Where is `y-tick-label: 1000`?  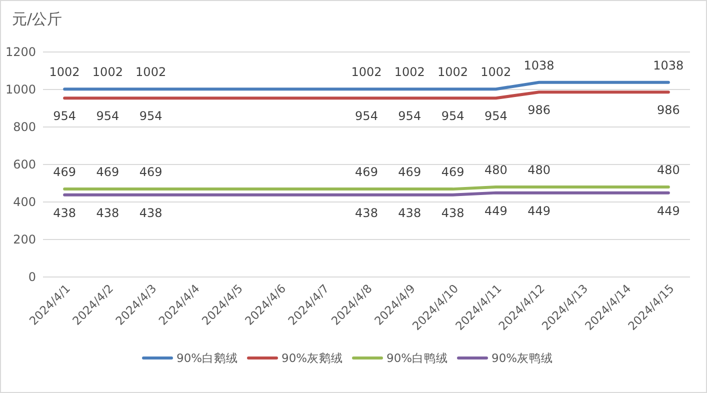 y-tick-label: 1000 is located at coordinates (20, 89).